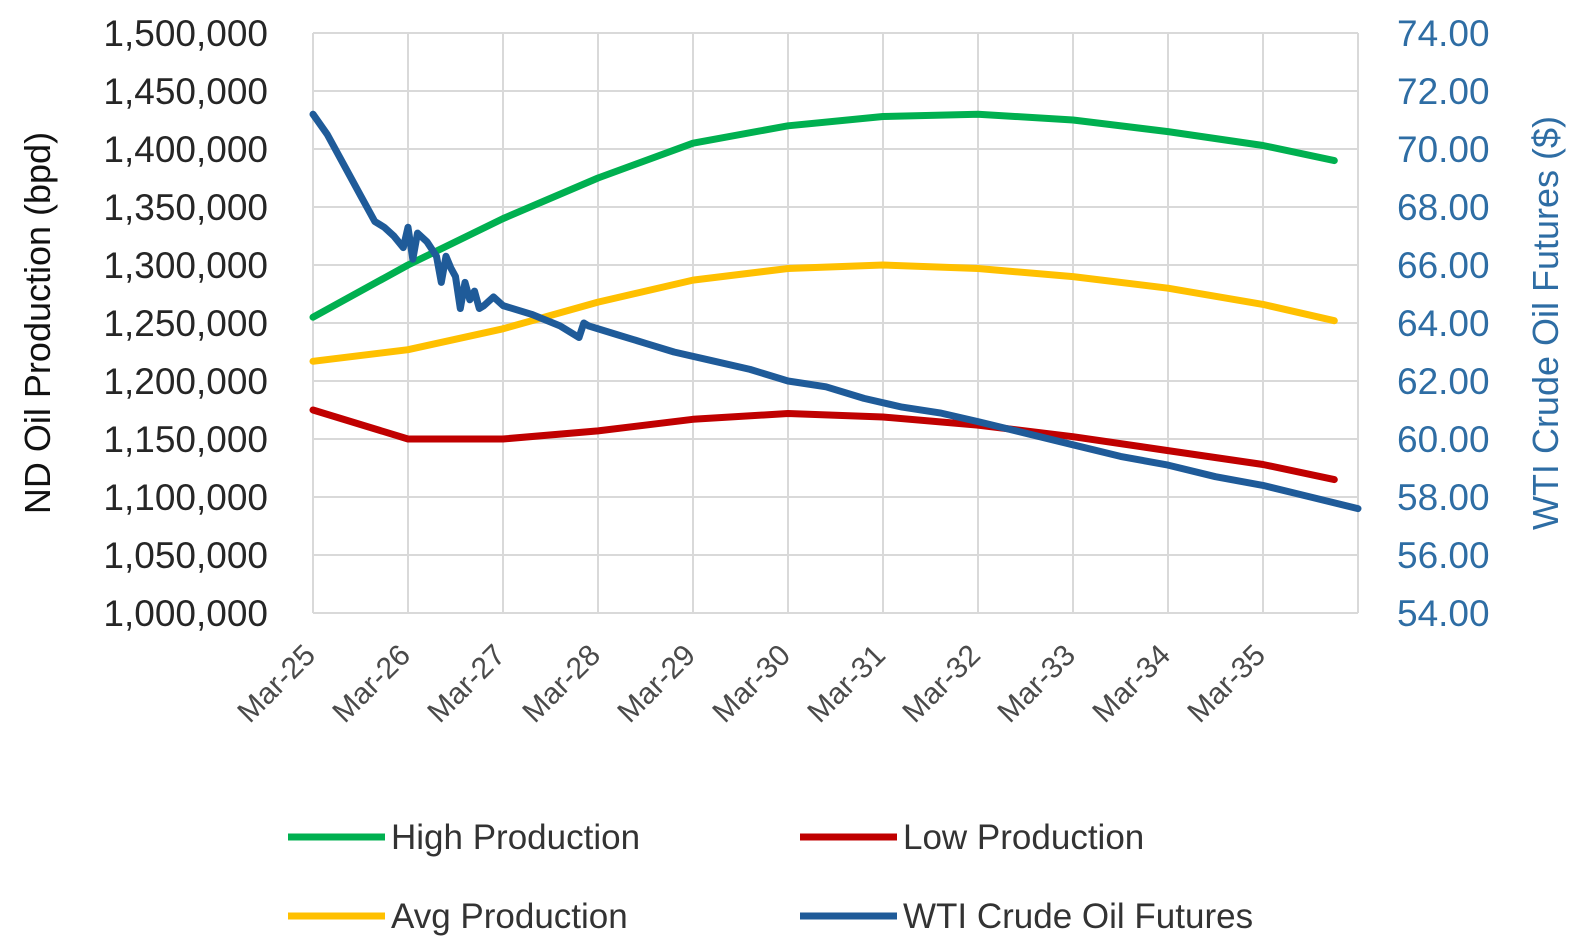 The height and width of the screenshot is (936, 1570). I want to click on x-tick-label: Mar-30, so click(751, 684).